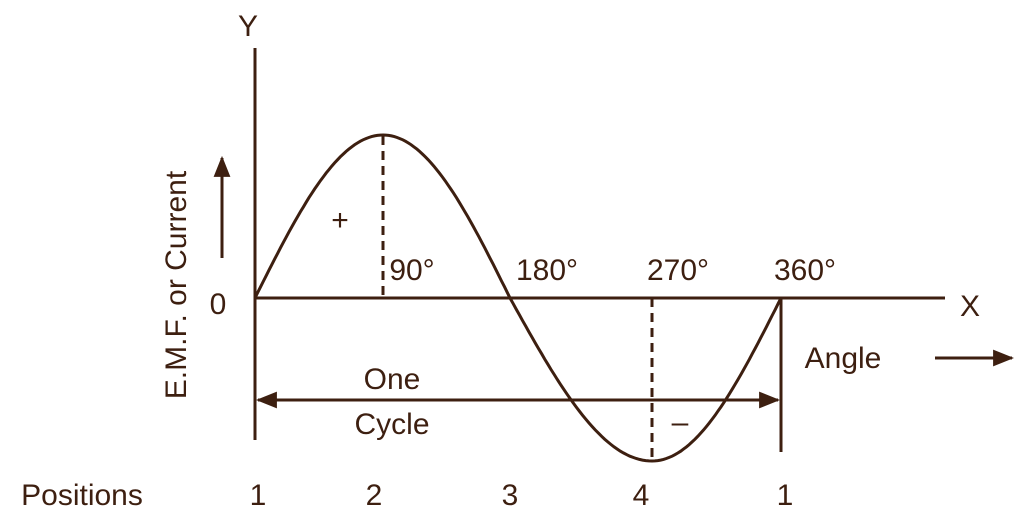 The image size is (1024, 526). I want to click on position: 3, so click(510, 495).